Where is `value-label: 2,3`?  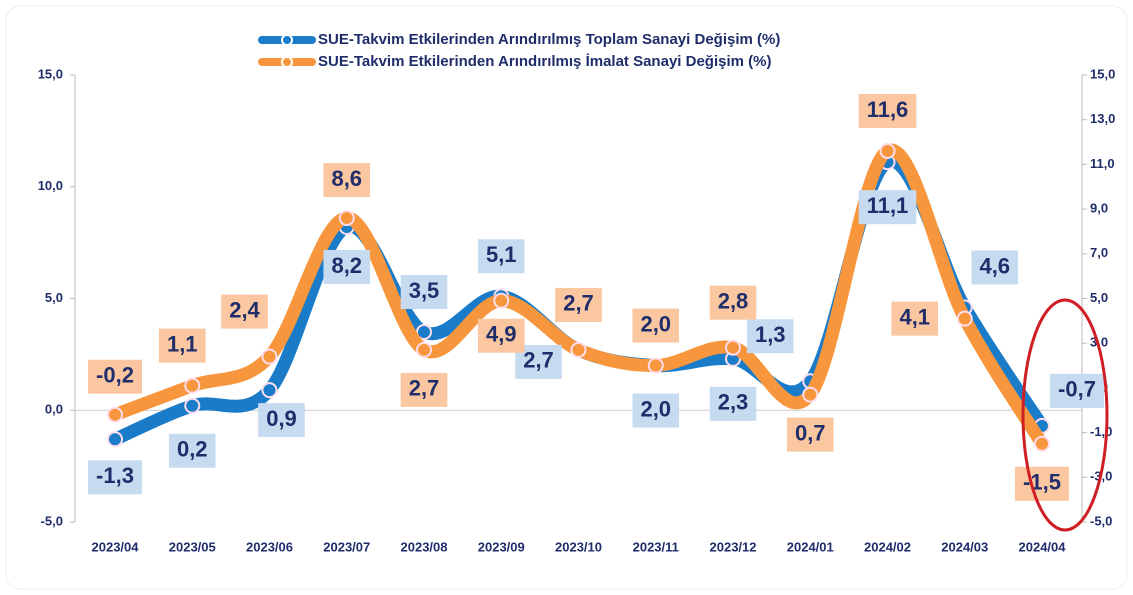
value-label: 2,3 is located at coordinates (733, 402).